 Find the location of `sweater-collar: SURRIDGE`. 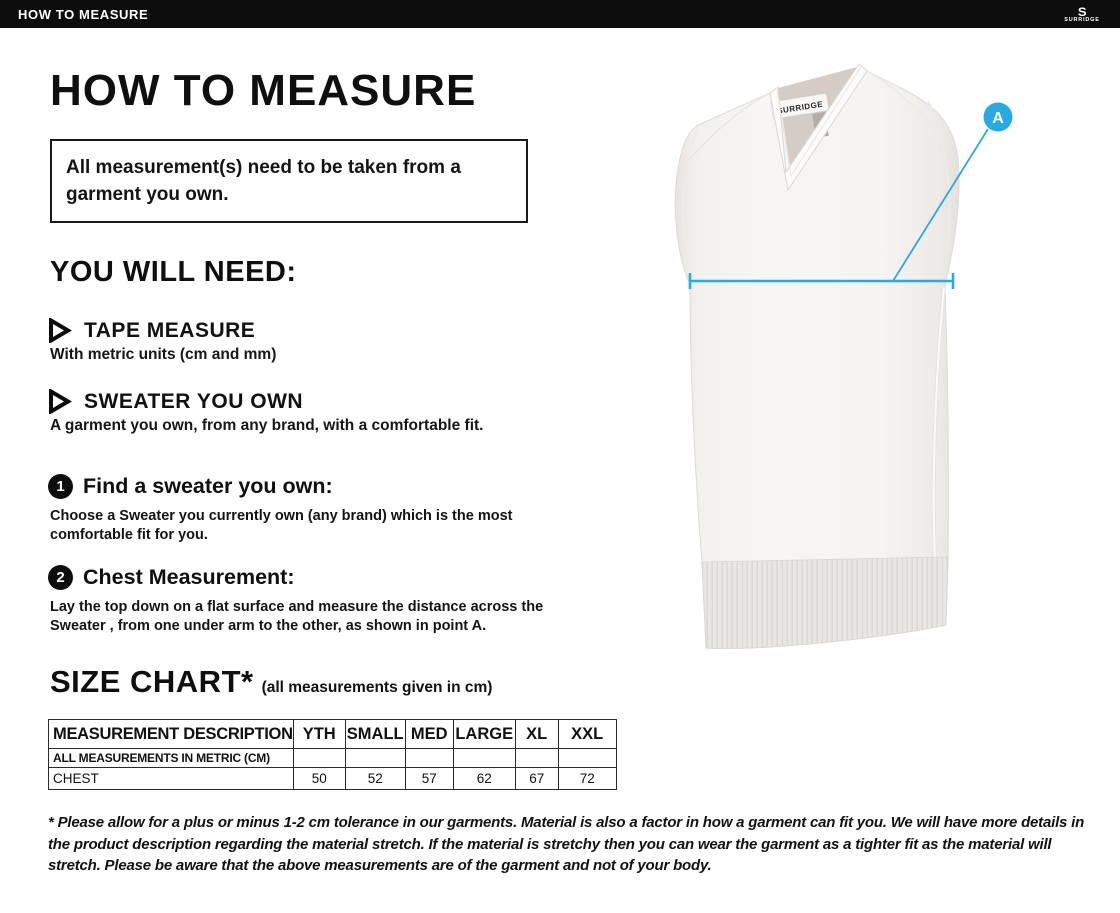

sweater-collar: SURRIDGE is located at coordinates (818, 127).